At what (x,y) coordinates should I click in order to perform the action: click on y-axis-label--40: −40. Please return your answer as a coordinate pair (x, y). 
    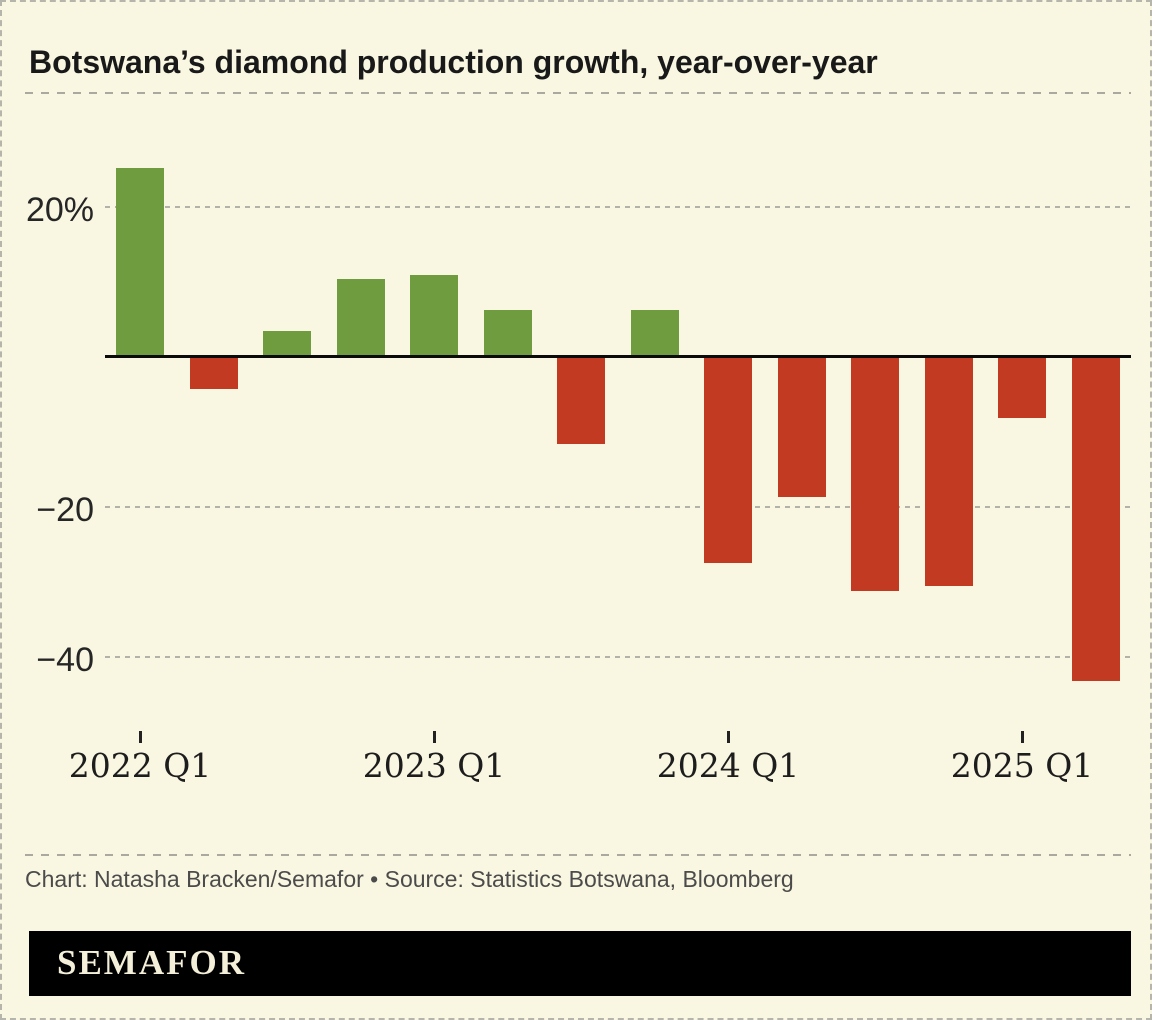
    Looking at the image, I should click on (65, 659).